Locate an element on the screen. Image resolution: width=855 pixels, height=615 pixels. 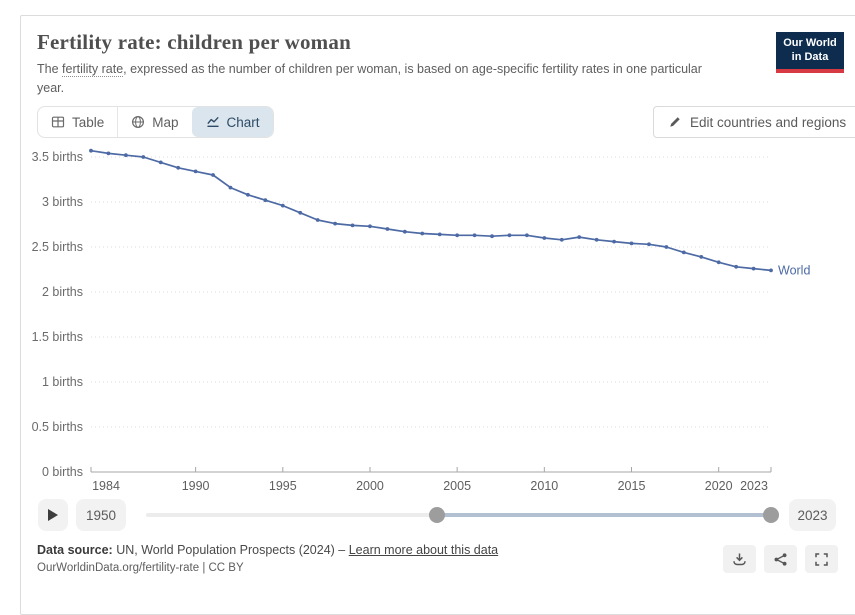
fullscreen-button is located at coordinates (821, 559).